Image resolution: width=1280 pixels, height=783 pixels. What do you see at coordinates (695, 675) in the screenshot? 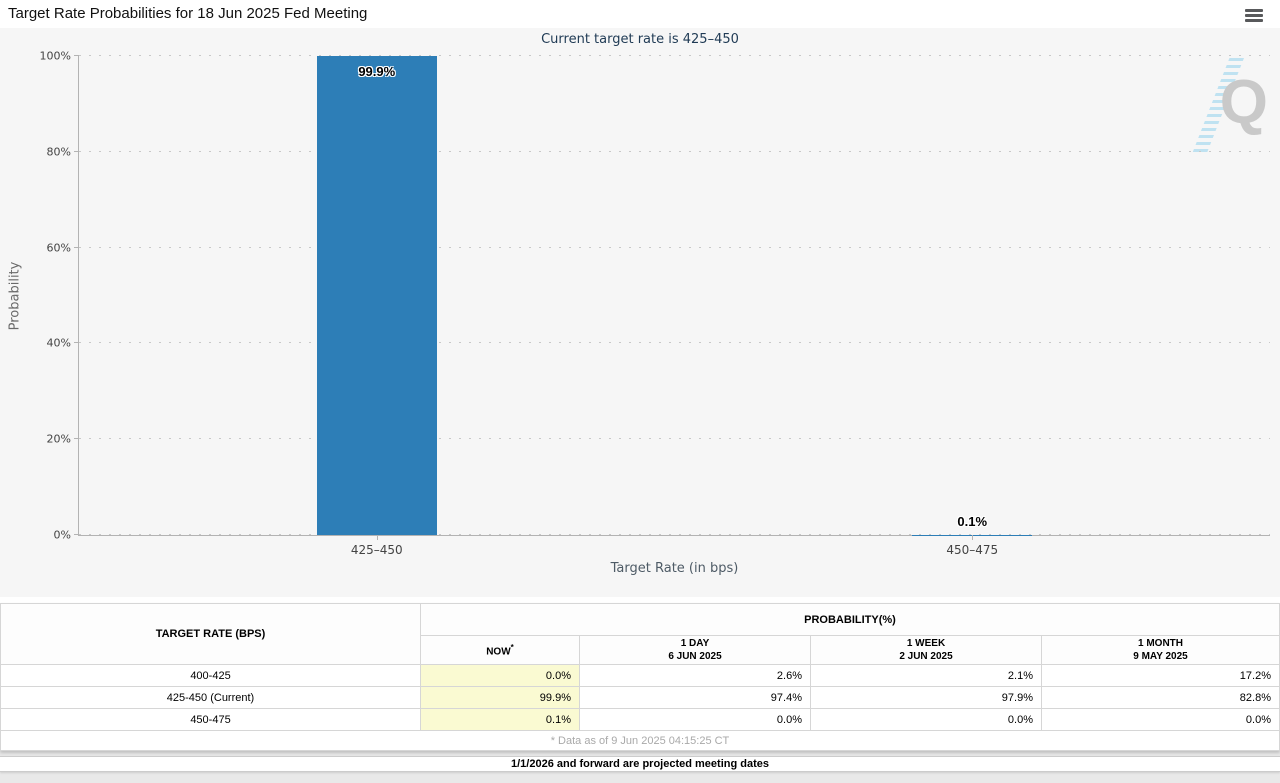
I see `day-cell: 2.6%` at bounding box center [695, 675].